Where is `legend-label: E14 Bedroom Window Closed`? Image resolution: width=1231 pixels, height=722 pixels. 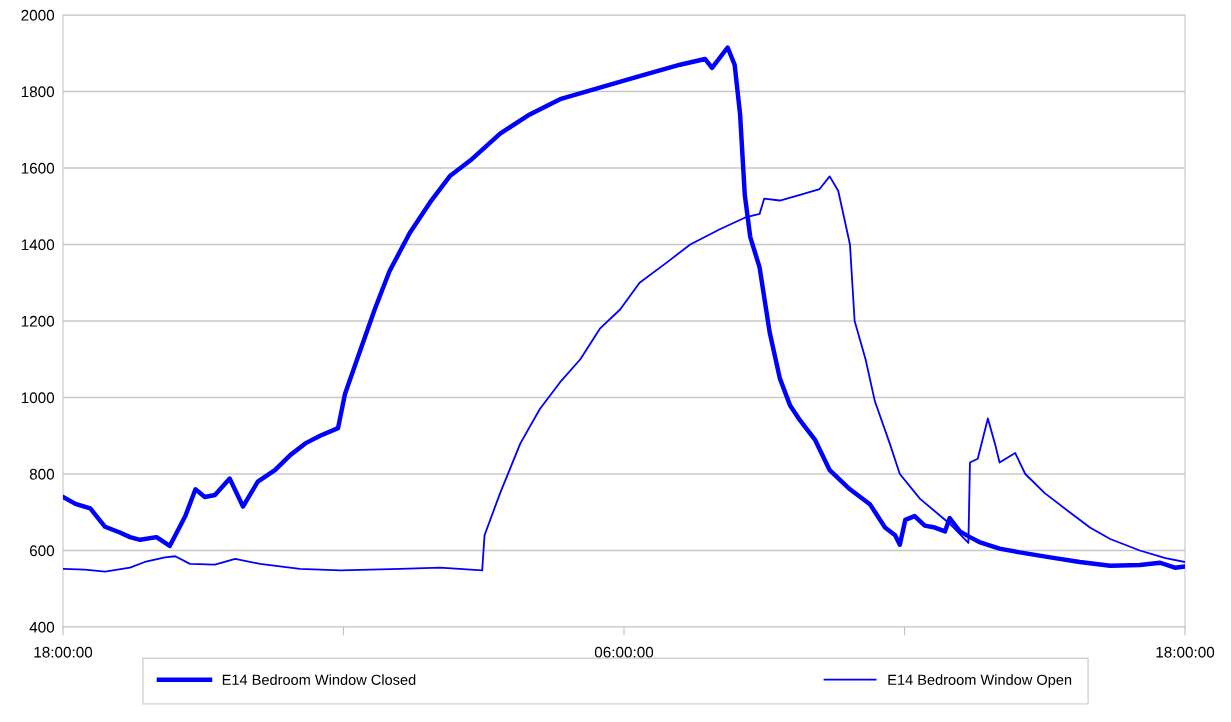
legend-label: E14 Bedroom Window Closed is located at coordinates (319, 679).